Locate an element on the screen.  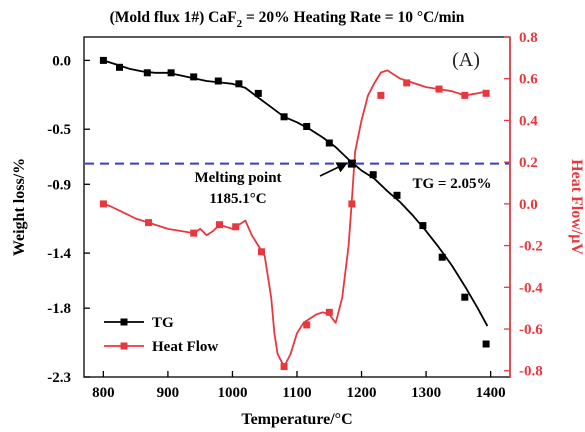
legend-tg-marker is located at coordinates (124, 322).